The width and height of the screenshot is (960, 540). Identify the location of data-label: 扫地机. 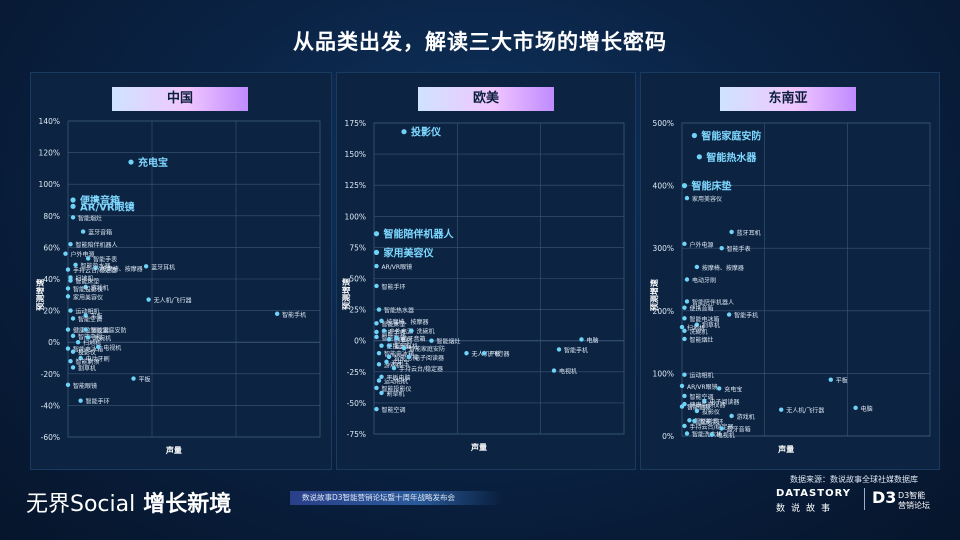
(92, 343).